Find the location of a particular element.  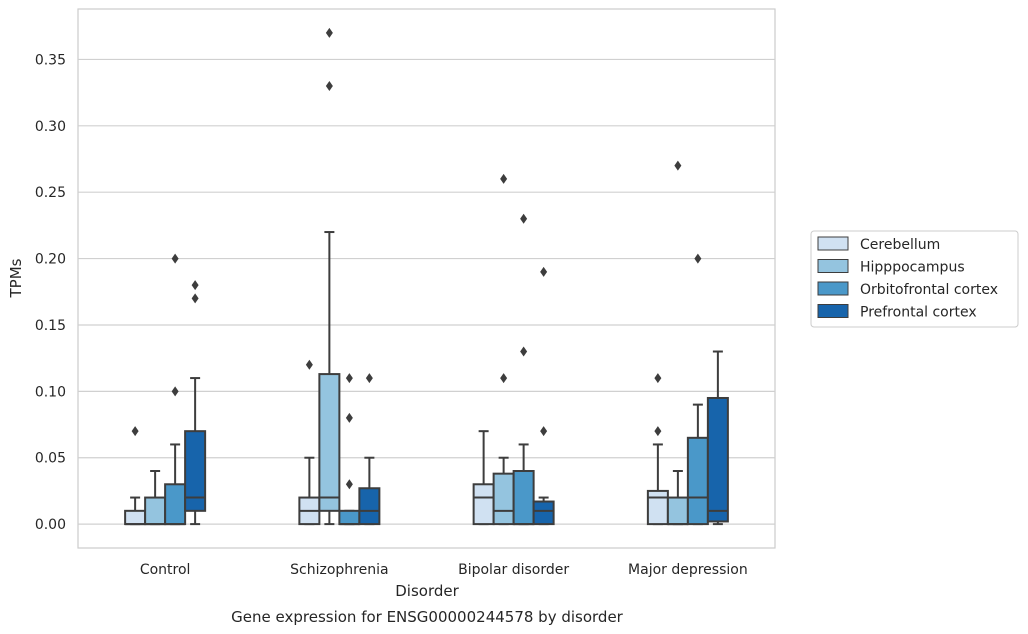

legend-label: Prefrontal cortex is located at coordinates (918, 313).